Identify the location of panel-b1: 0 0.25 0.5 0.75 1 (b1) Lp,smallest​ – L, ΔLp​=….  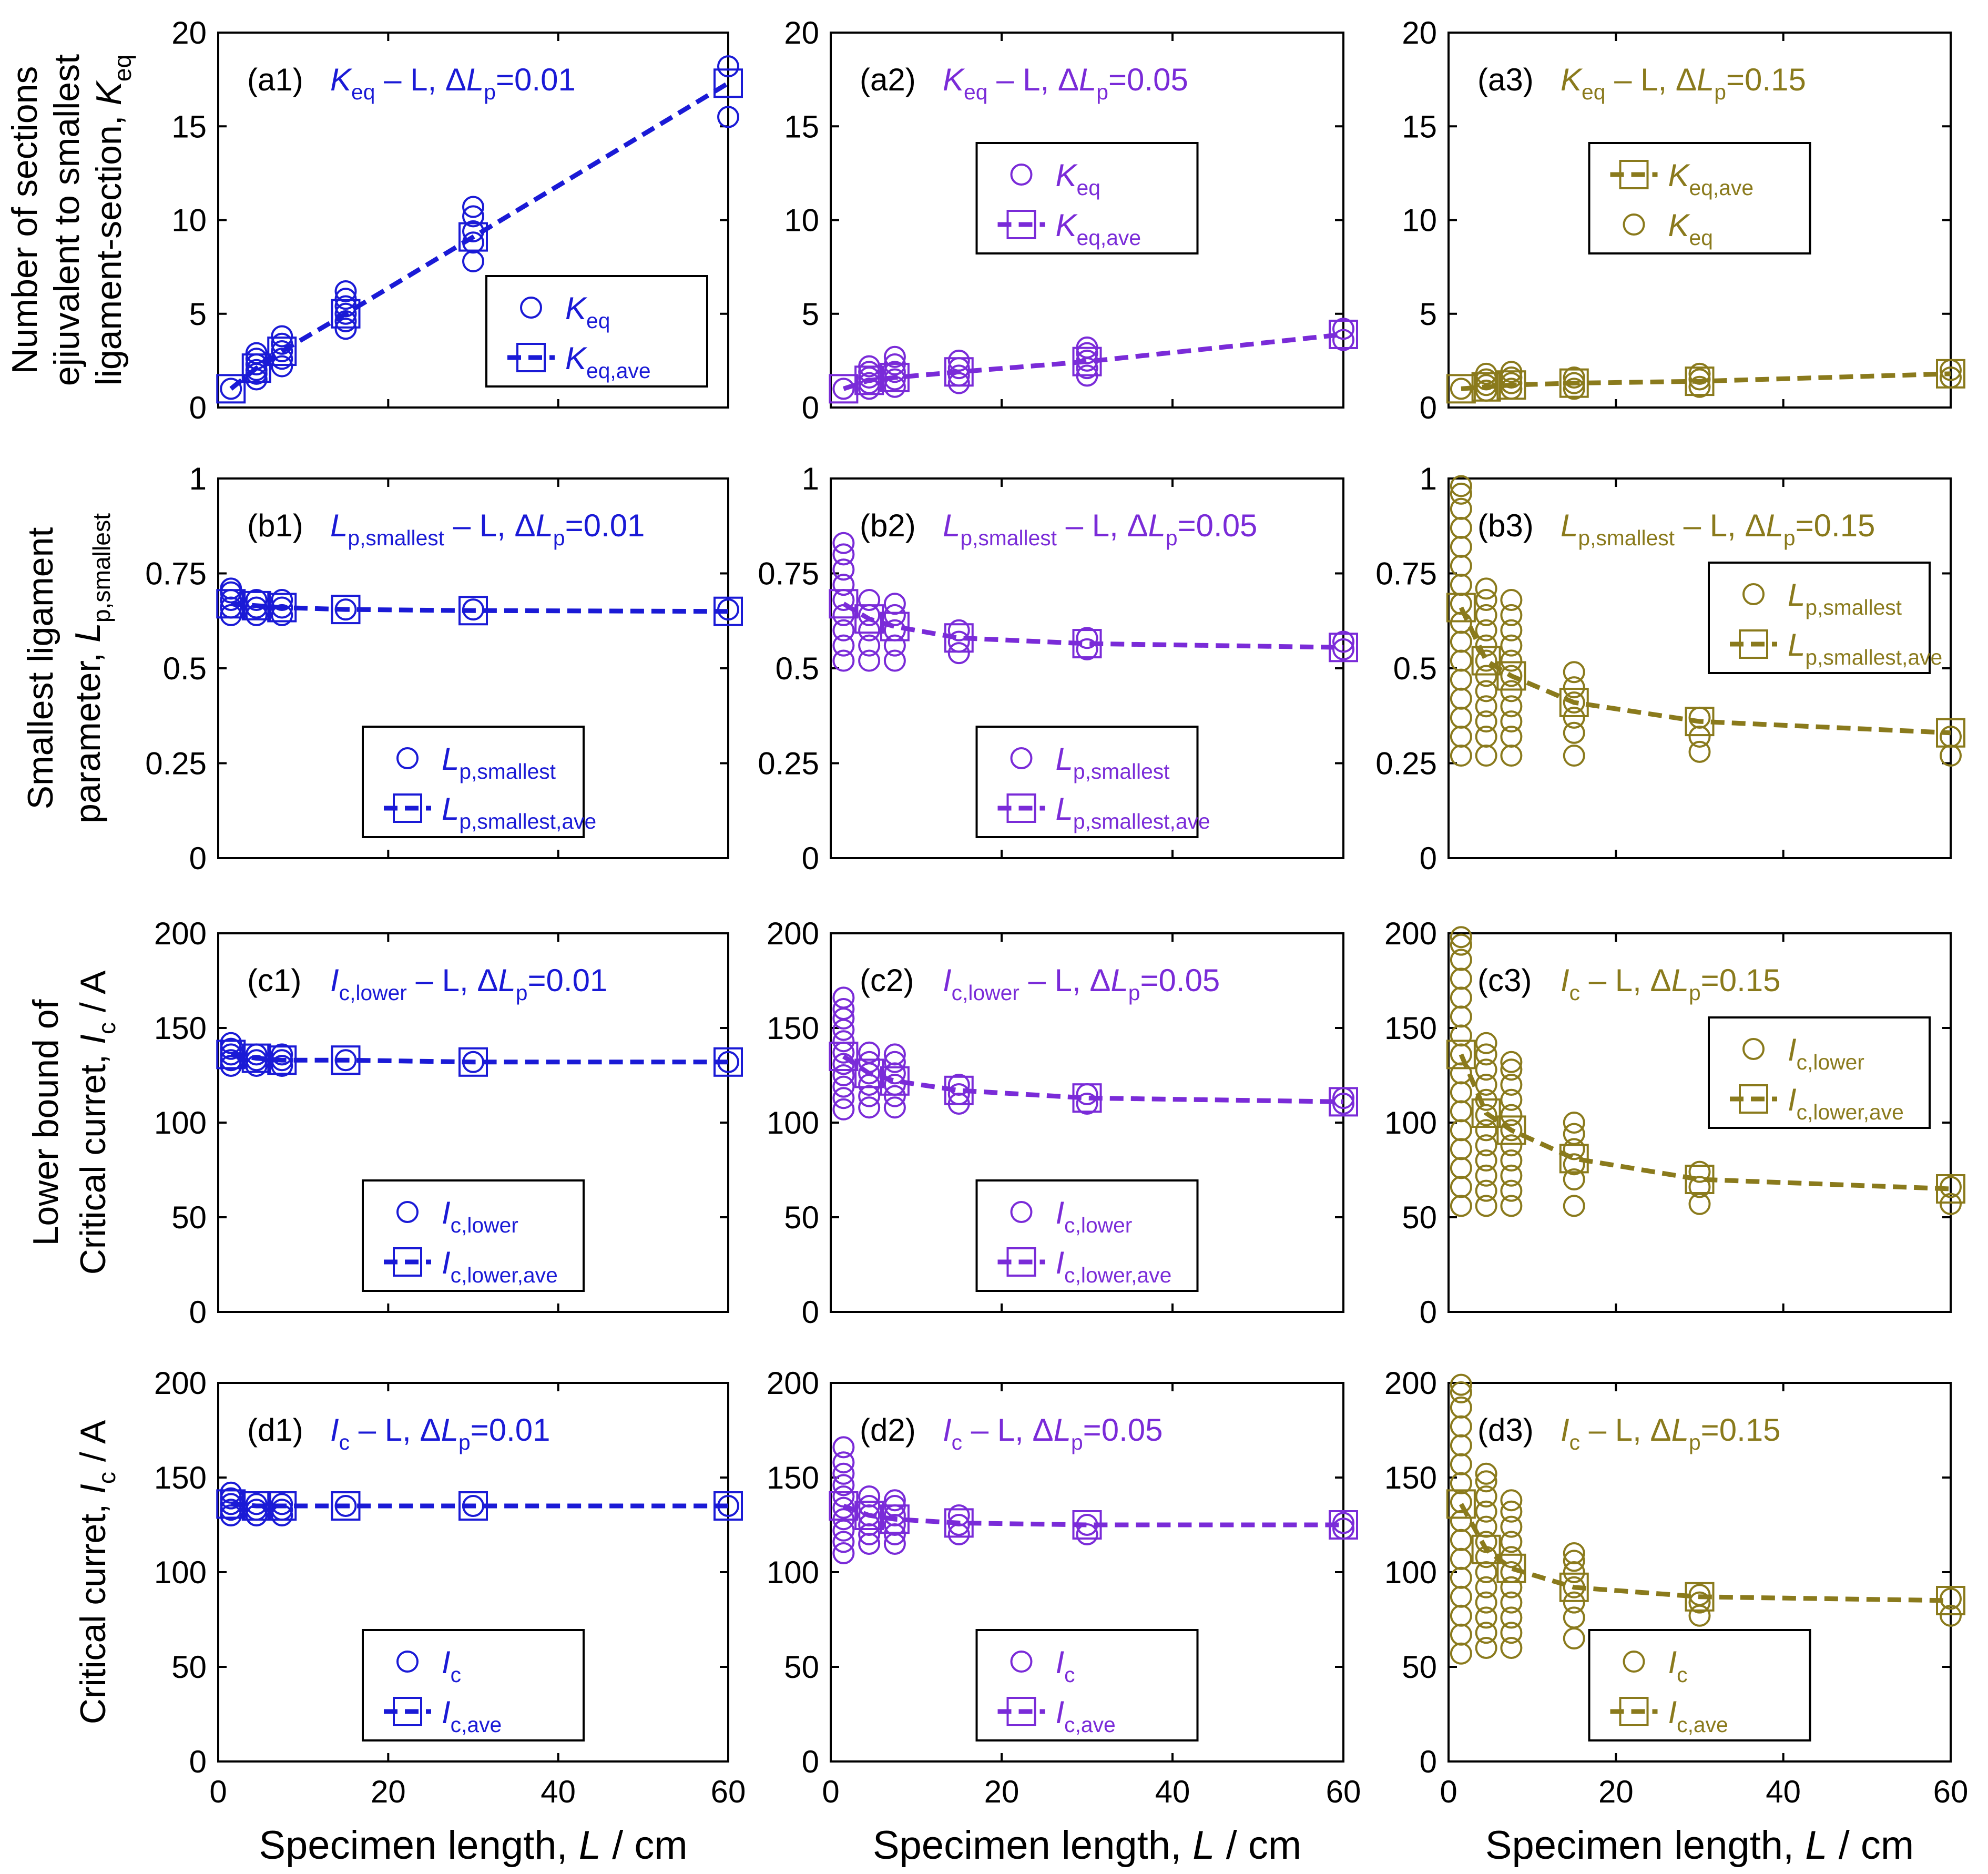
(444, 668).